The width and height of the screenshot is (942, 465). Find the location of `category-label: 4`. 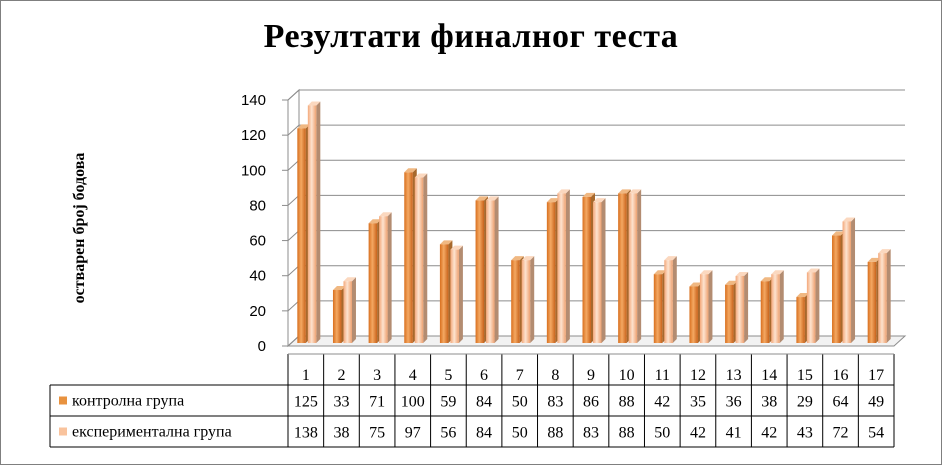

category-label: 4 is located at coordinates (413, 375).